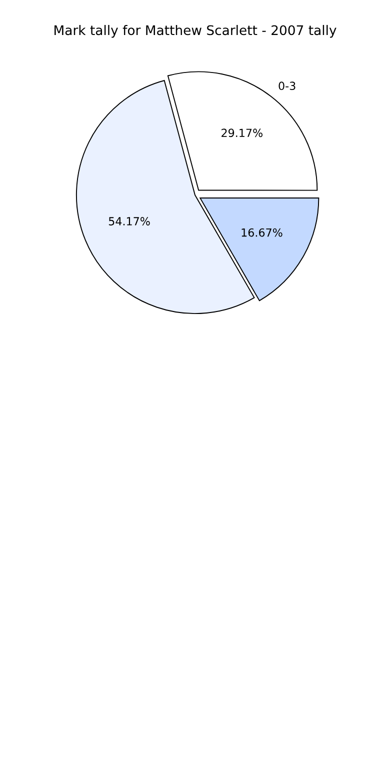  What do you see at coordinates (195, 31) in the screenshot?
I see `chart-title: Mark tally for Matthew Scarlett - 2007 tally` at bounding box center [195, 31].